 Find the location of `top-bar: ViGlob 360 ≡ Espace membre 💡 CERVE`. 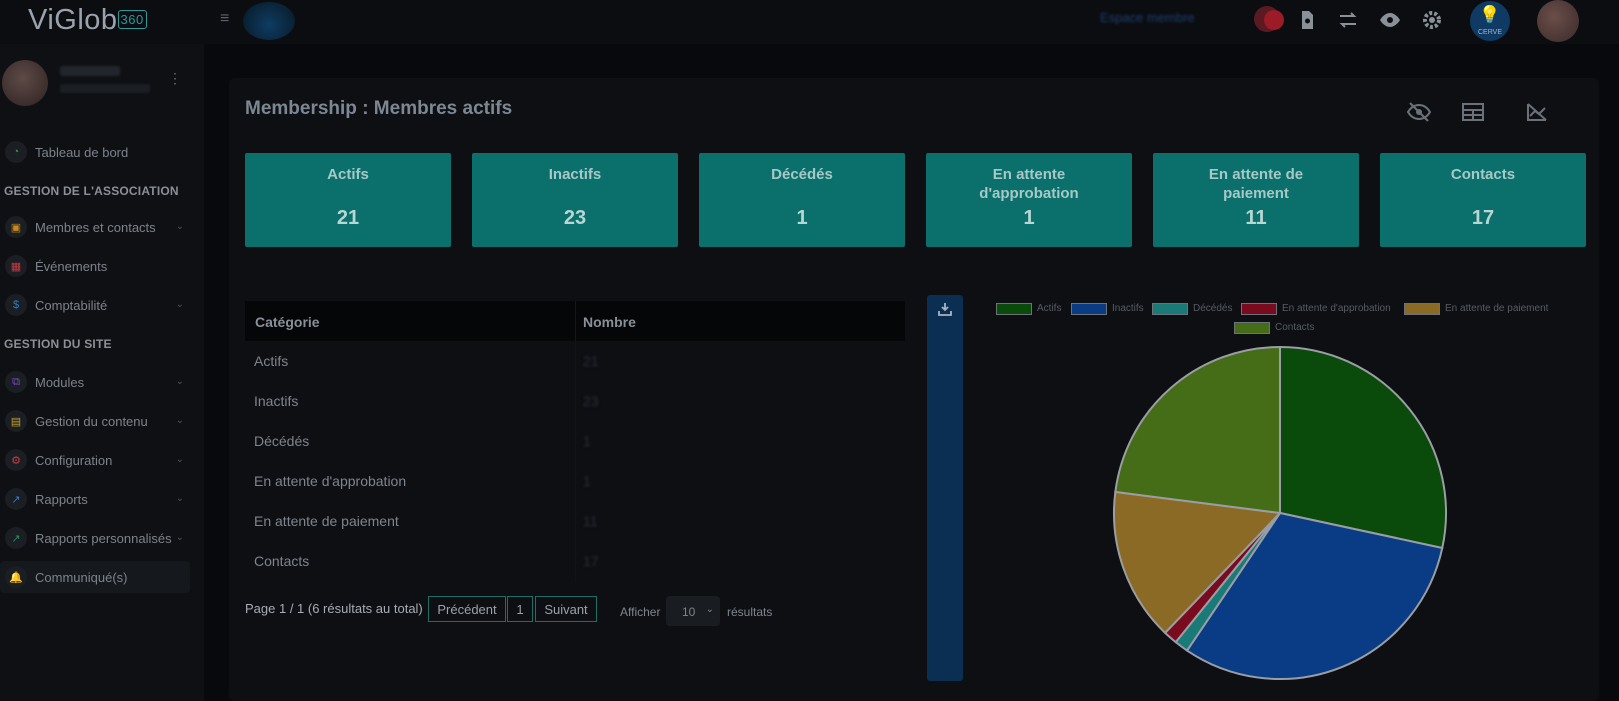

top-bar: ViGlob 360 ≡ Espace membre 💡 CERVE is located at coordinates (809, 22).